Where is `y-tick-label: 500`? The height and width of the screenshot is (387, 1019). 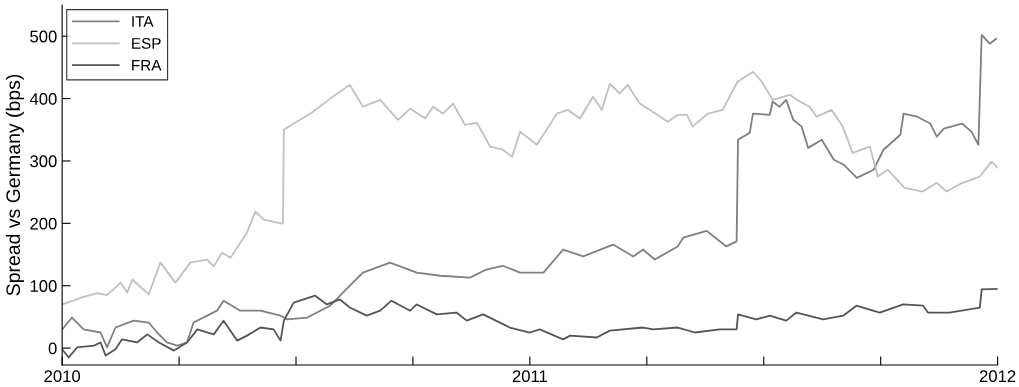 y-tick-label: 500 is located at coordinates (43, 36).